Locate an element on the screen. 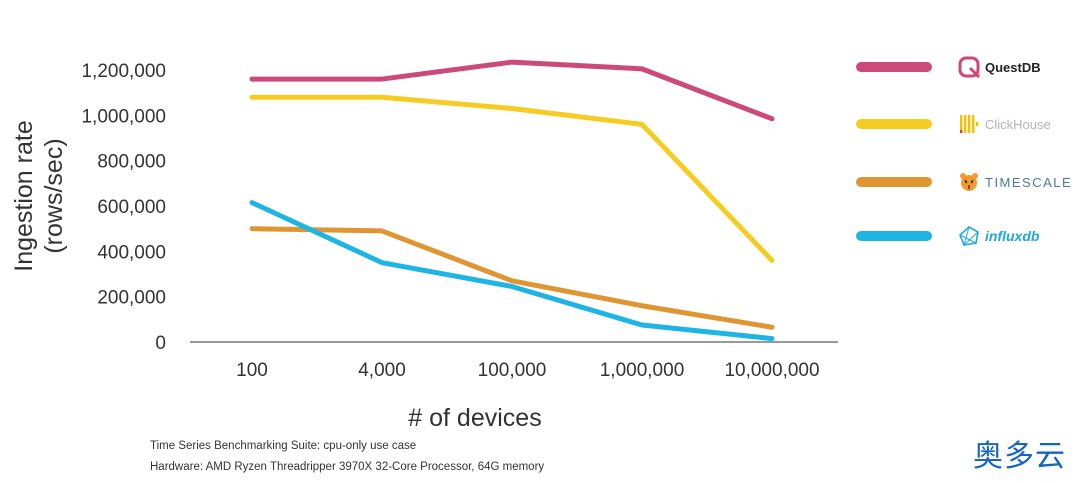 The width and height of the screenshot is (1080, 483). clickhouse-logo: ClickHouse is located at coordinates (1004, 124).